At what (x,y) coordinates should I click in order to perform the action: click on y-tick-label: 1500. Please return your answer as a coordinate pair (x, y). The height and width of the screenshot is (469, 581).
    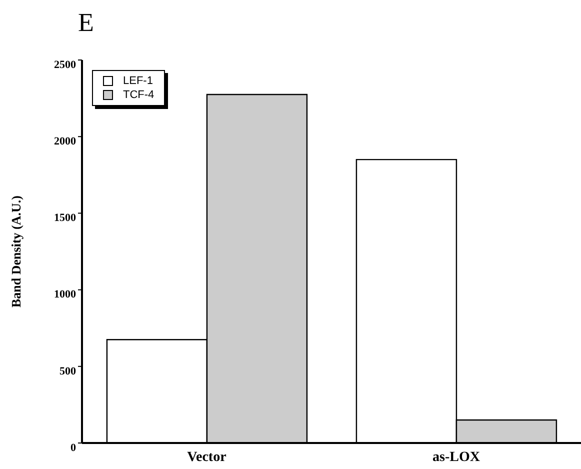
    Looking at the image, I should click on (65, 218).